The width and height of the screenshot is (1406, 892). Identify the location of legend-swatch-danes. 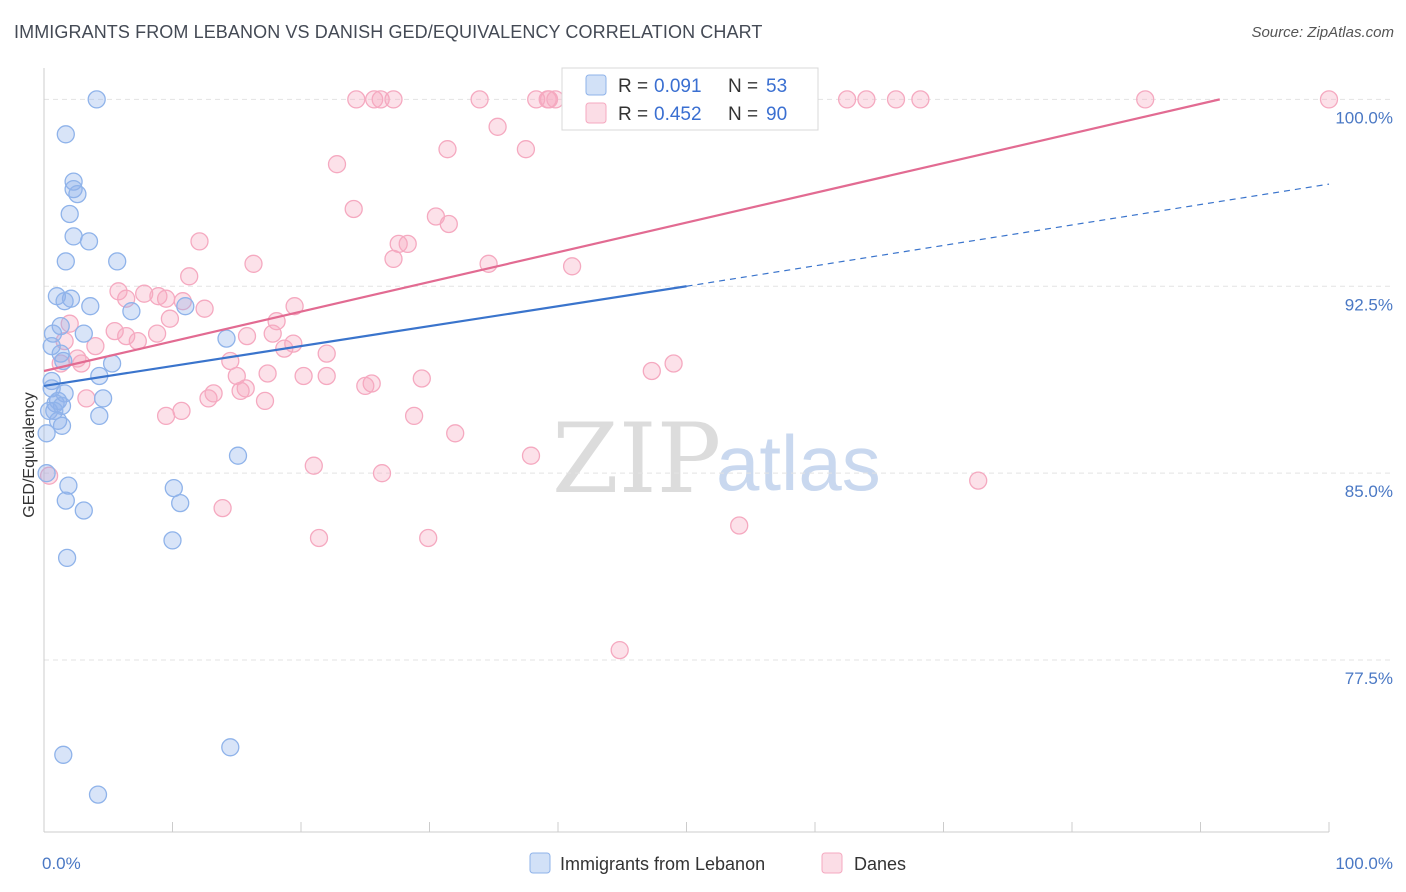
(596, 113).